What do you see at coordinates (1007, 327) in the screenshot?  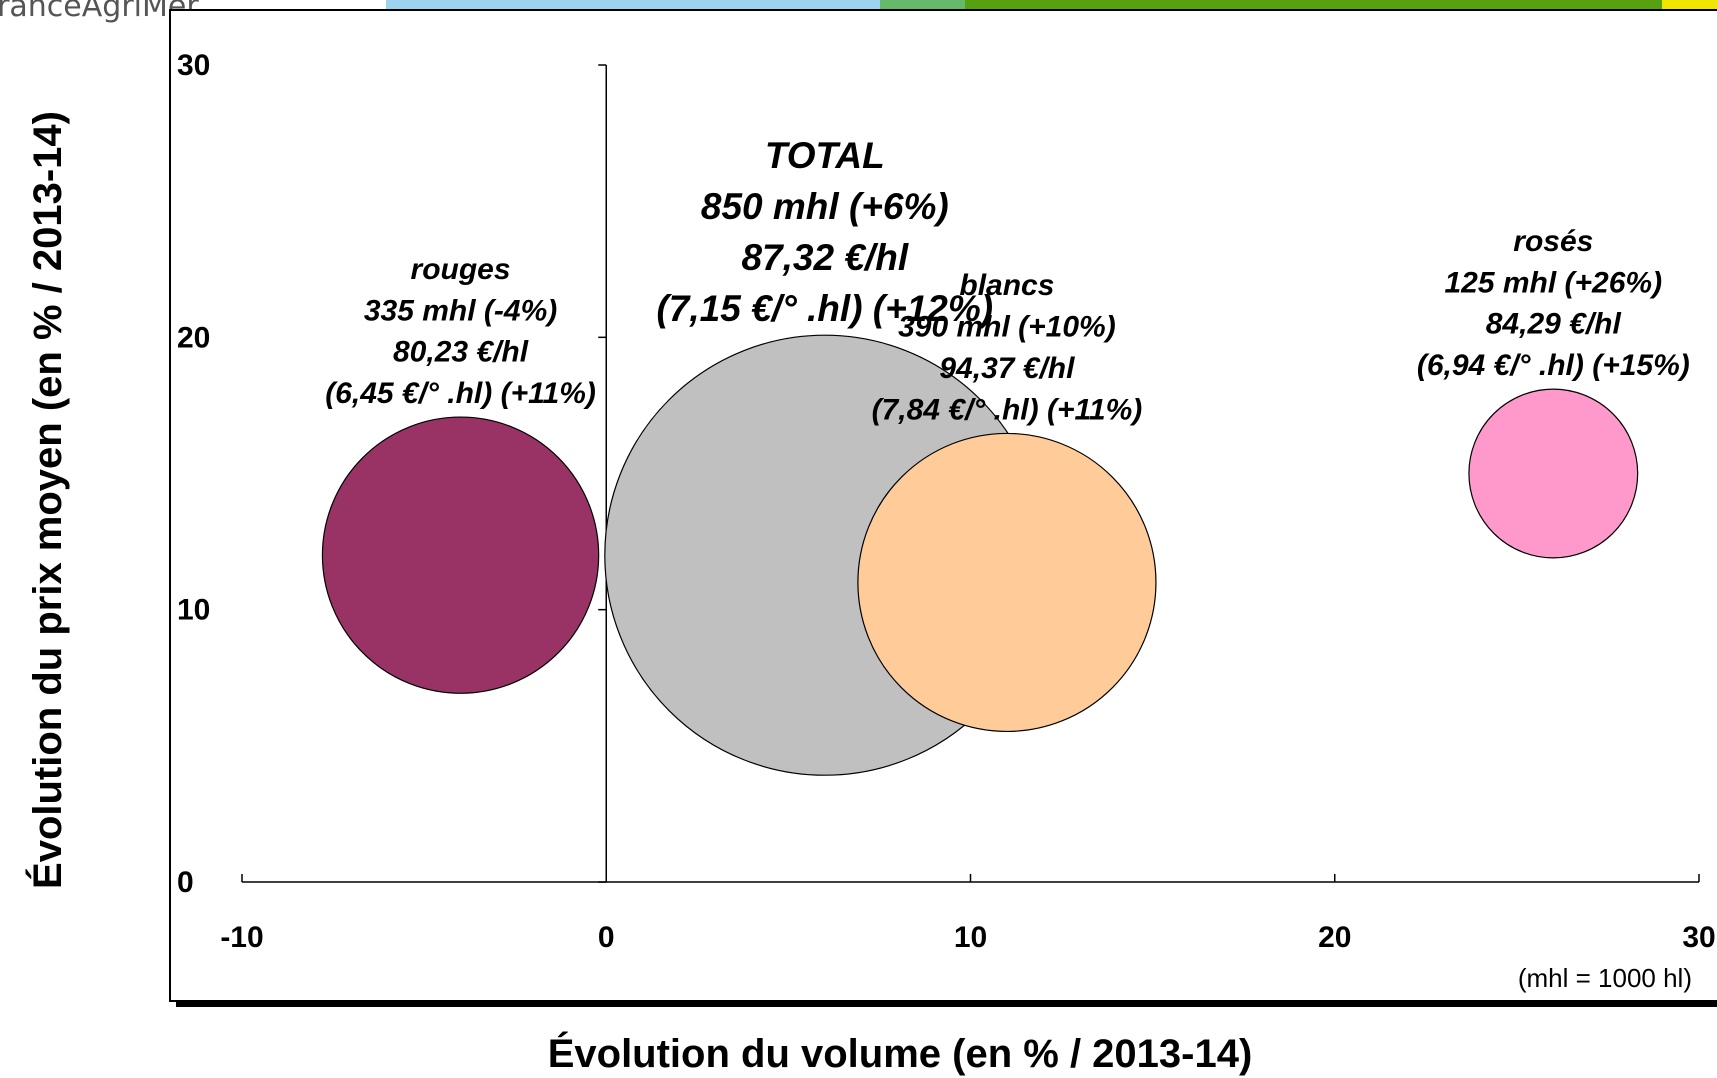 I see `bubble-label-blancs: 390 mhl (+10%)` at bounding box center [1007, 327].